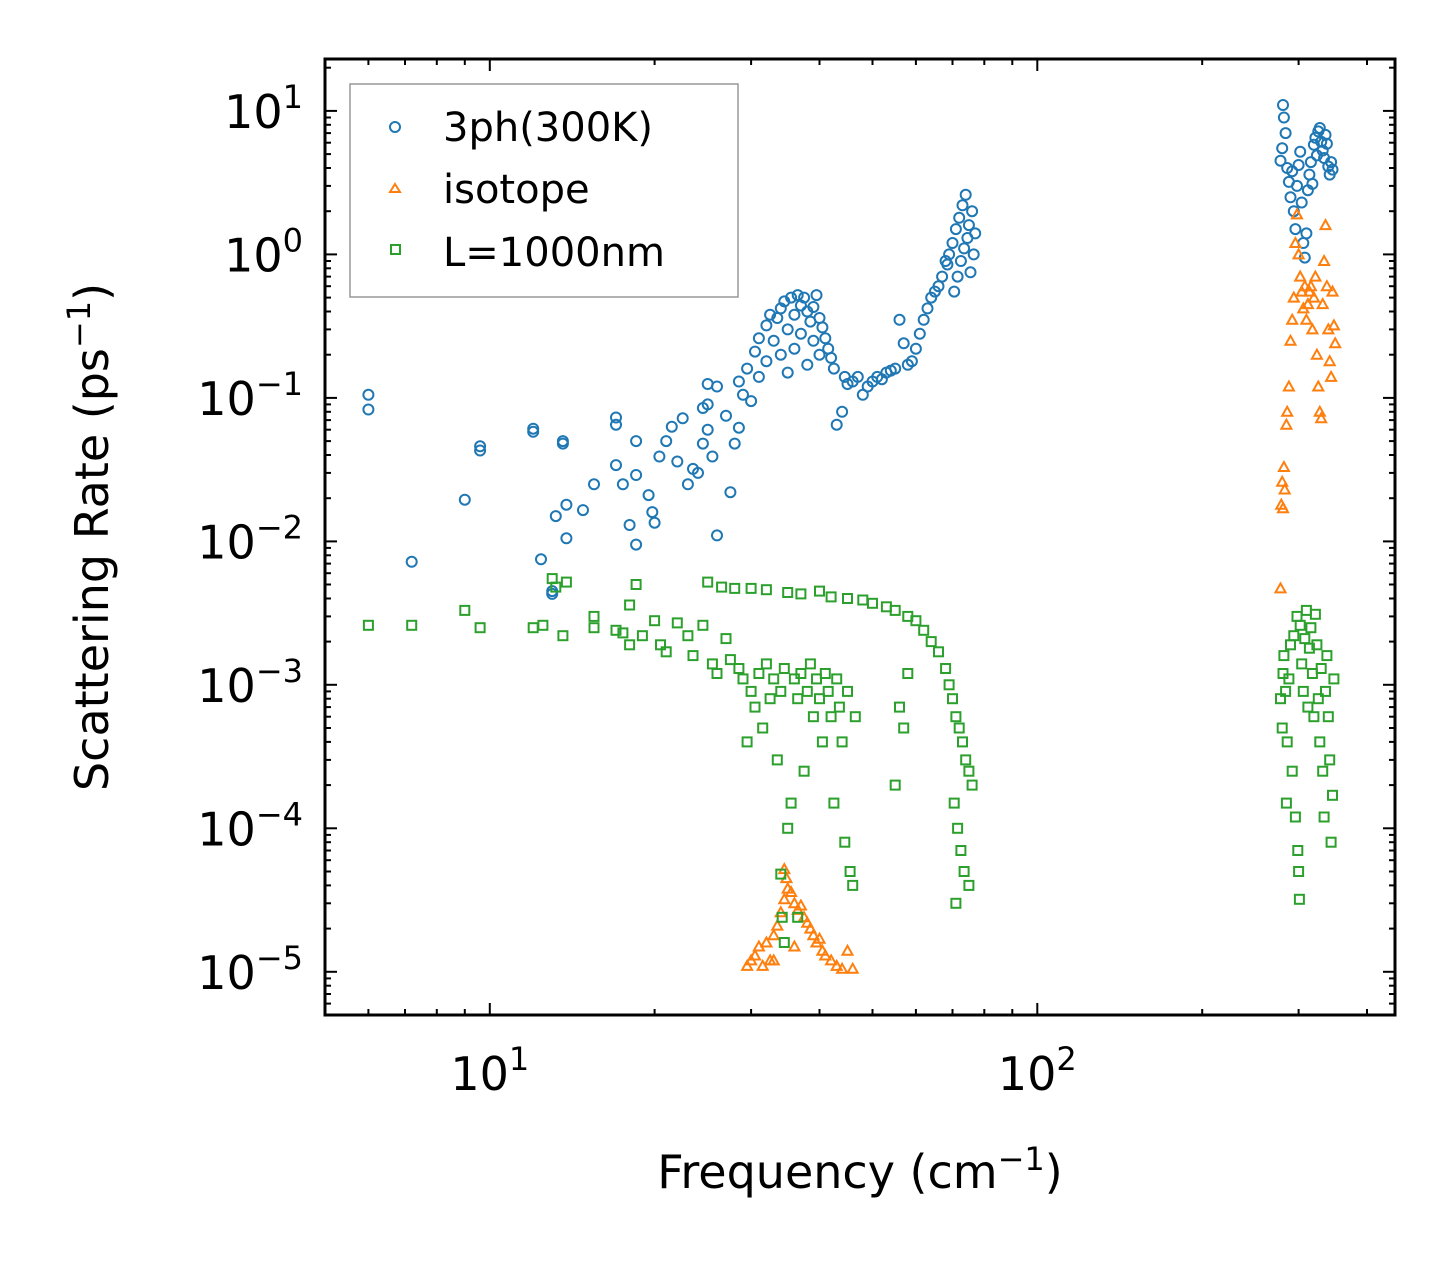 This screenshot has width=1455, height=1265. I want to click on legend-label-l1000nm: L=1000nm, so click(554, 253).